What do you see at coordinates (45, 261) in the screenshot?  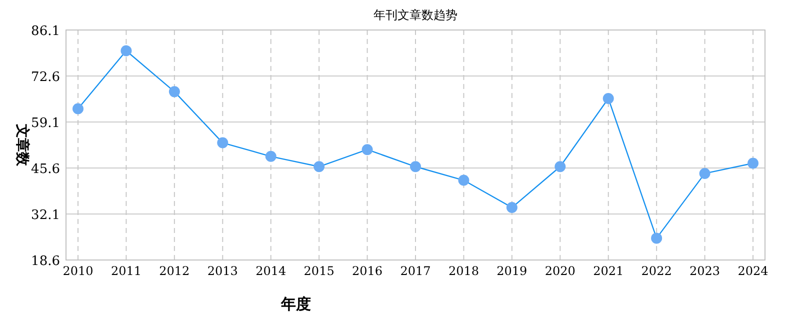 I see `y-tick-label: 18.6` at bounding box center [45, 261].